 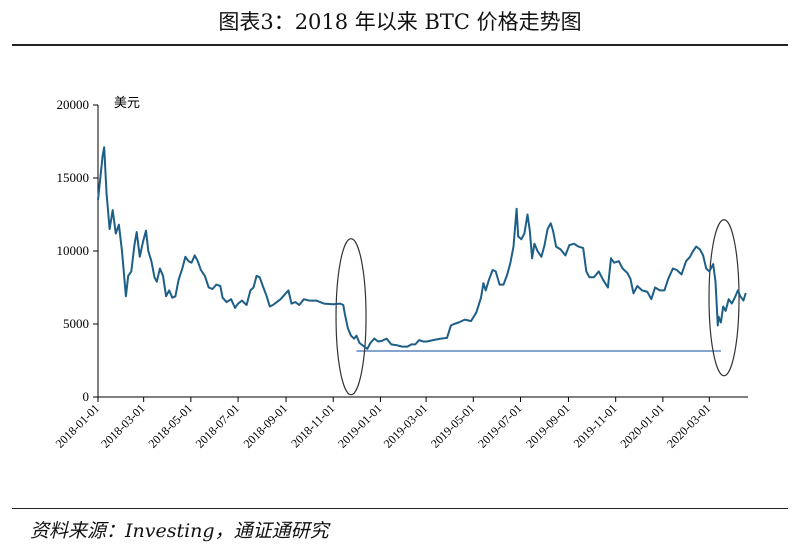 I want to click on x-tick-label: 2018-07-01, so click(x=217, y=425).